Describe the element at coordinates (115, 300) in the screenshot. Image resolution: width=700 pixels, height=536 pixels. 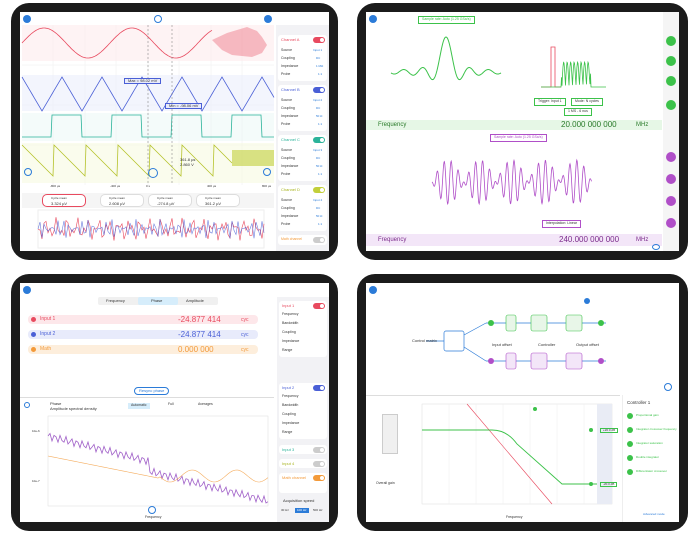
I see `tab-frequency: Frequency` at that location.